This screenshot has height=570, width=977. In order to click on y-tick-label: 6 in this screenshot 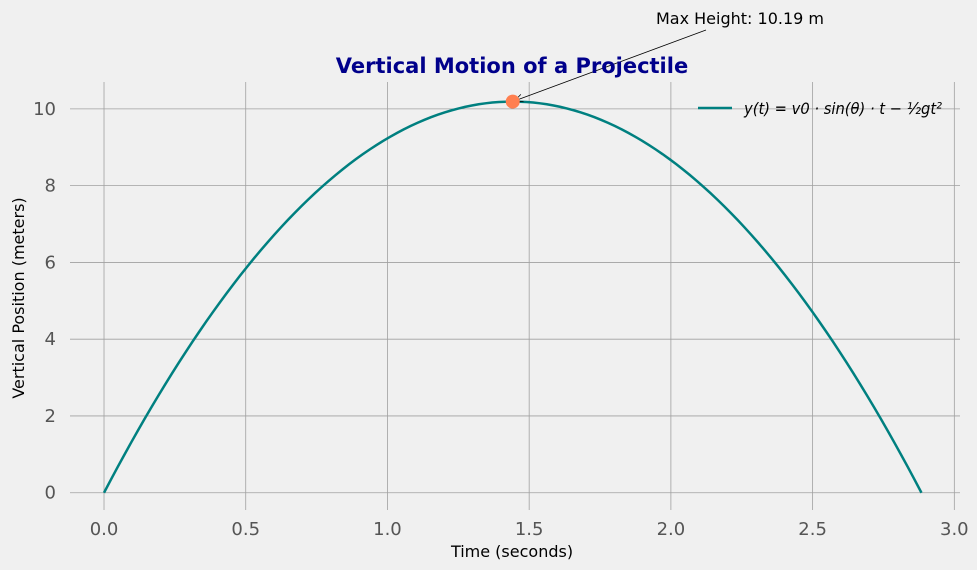, I will do `click(50, 262)`.